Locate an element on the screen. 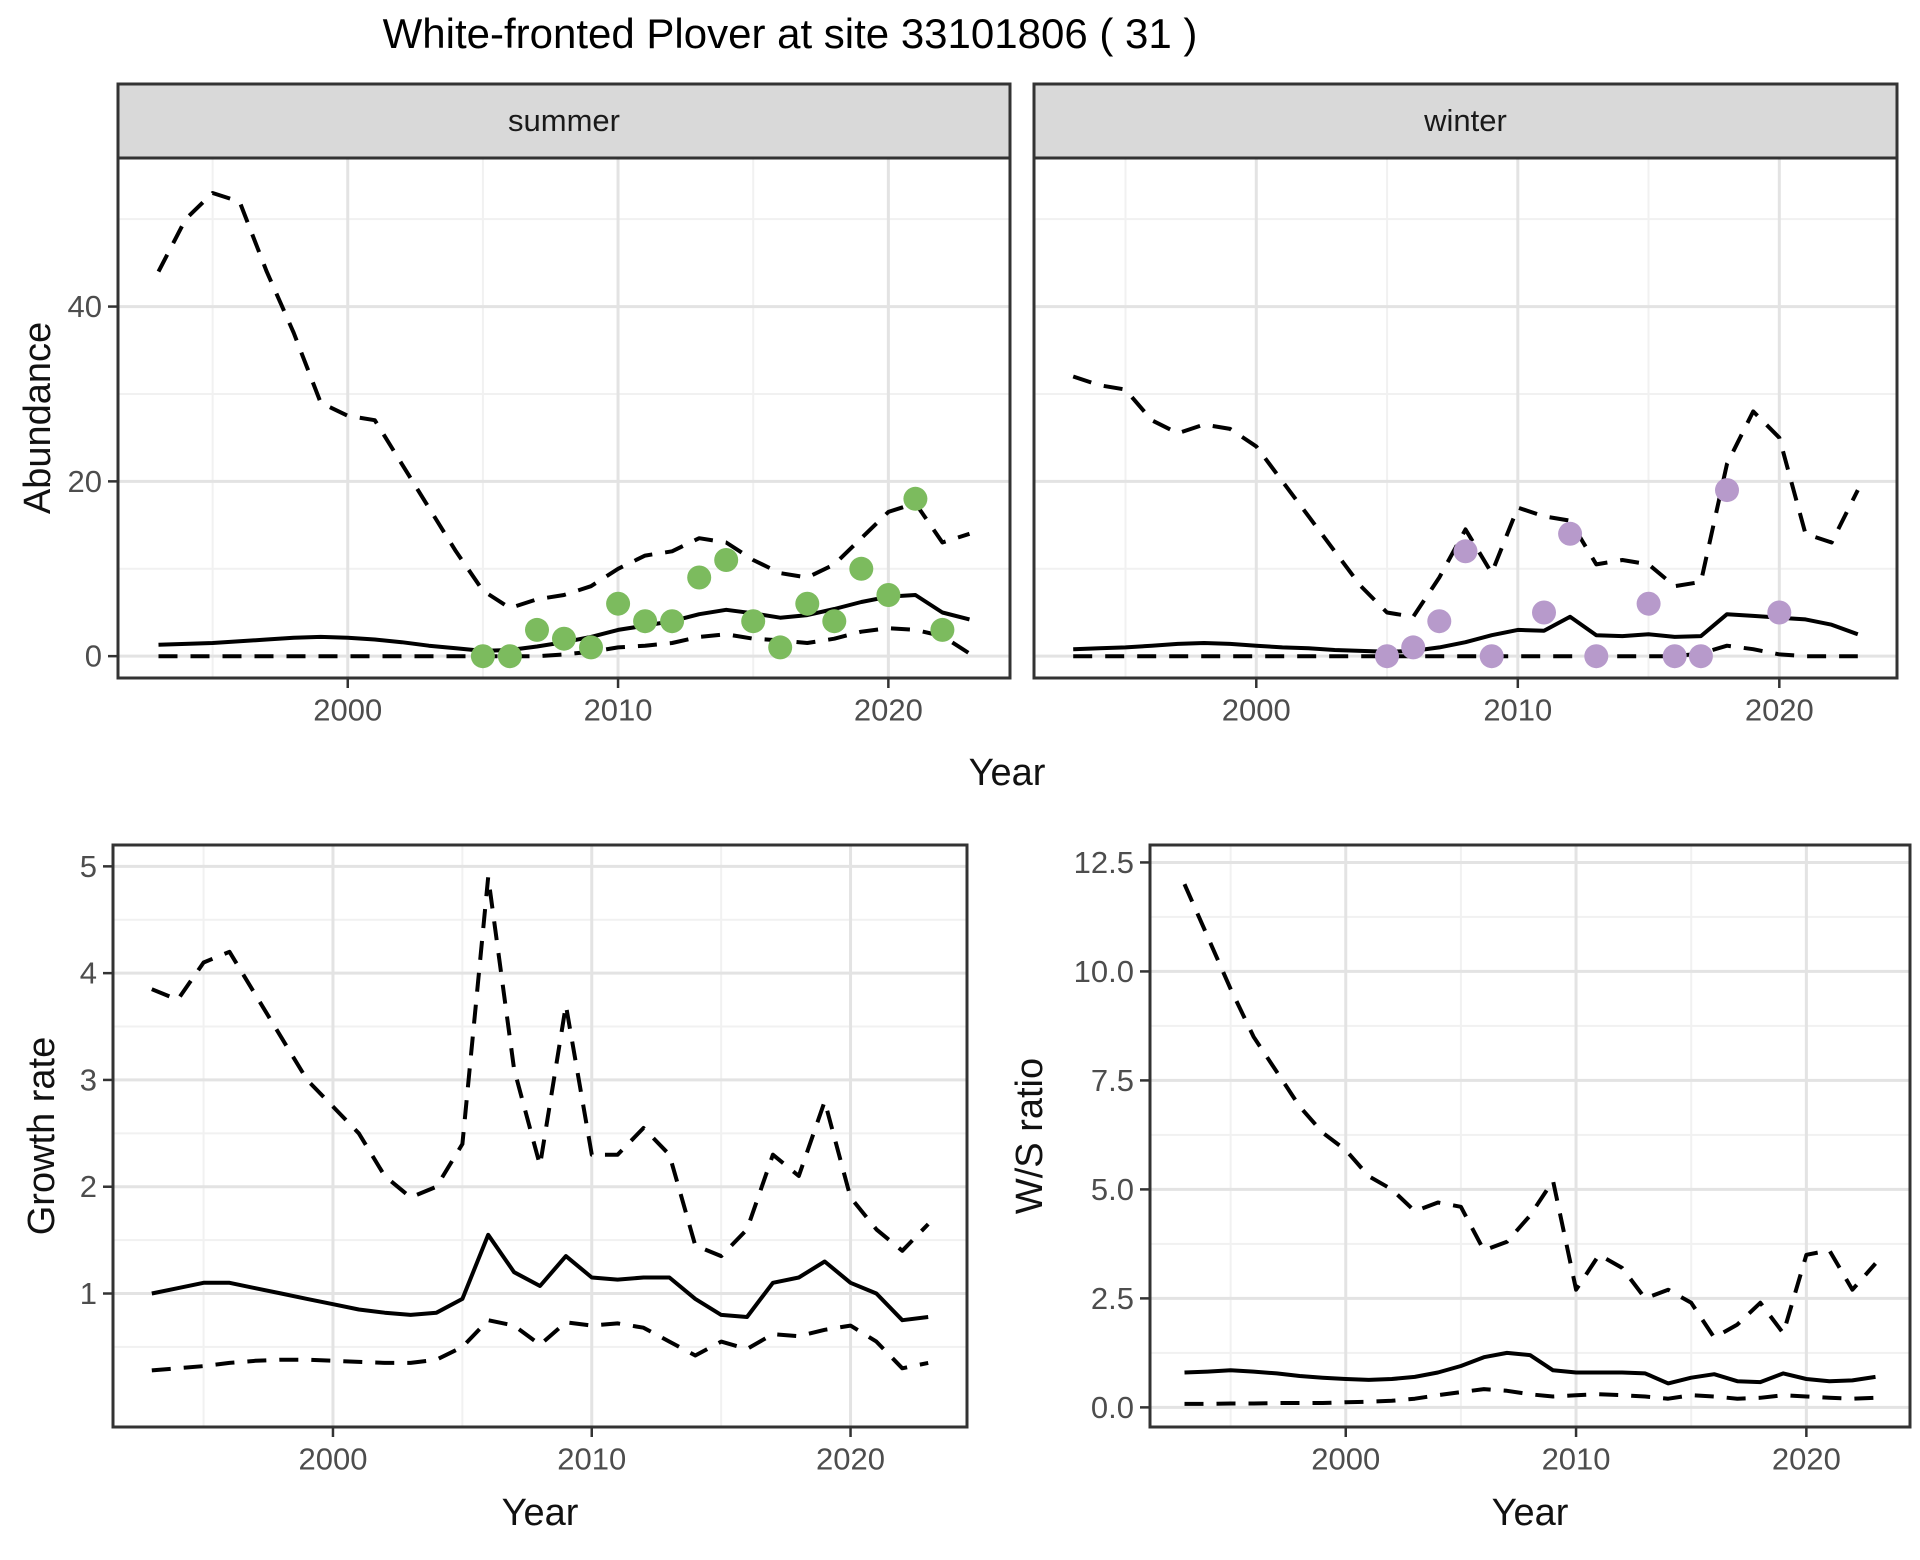 The image size is (1920, 1560). growth-rate-y-tick-label: 2 is located at coordinates (88, 1186).